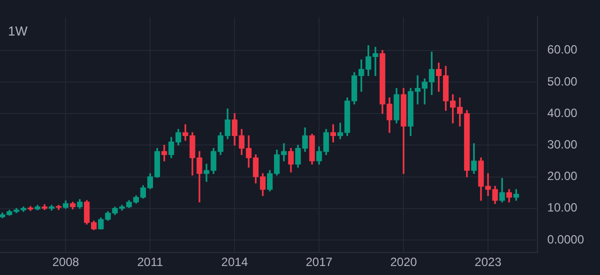 The image size is (600, 275). Describe the element at coordinates (562, 207) in the screenshot. I see `y-tick-label: 10.00` at that location.